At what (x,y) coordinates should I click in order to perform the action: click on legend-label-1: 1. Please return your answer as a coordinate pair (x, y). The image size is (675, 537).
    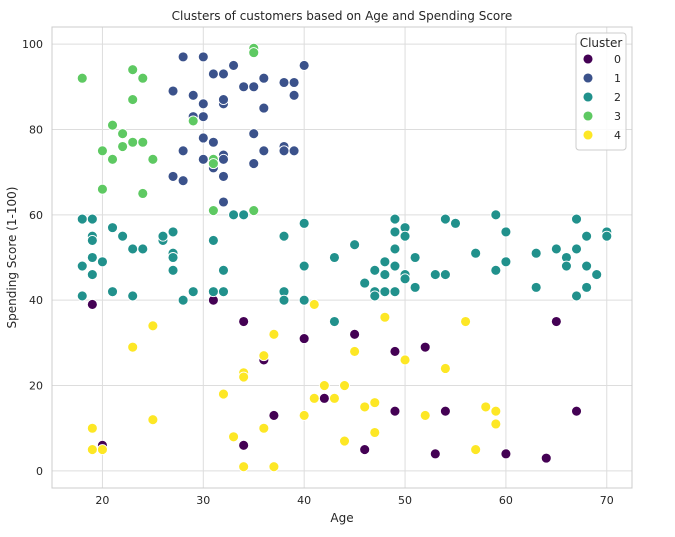
    Looking at the image, I should click on (617, 78).